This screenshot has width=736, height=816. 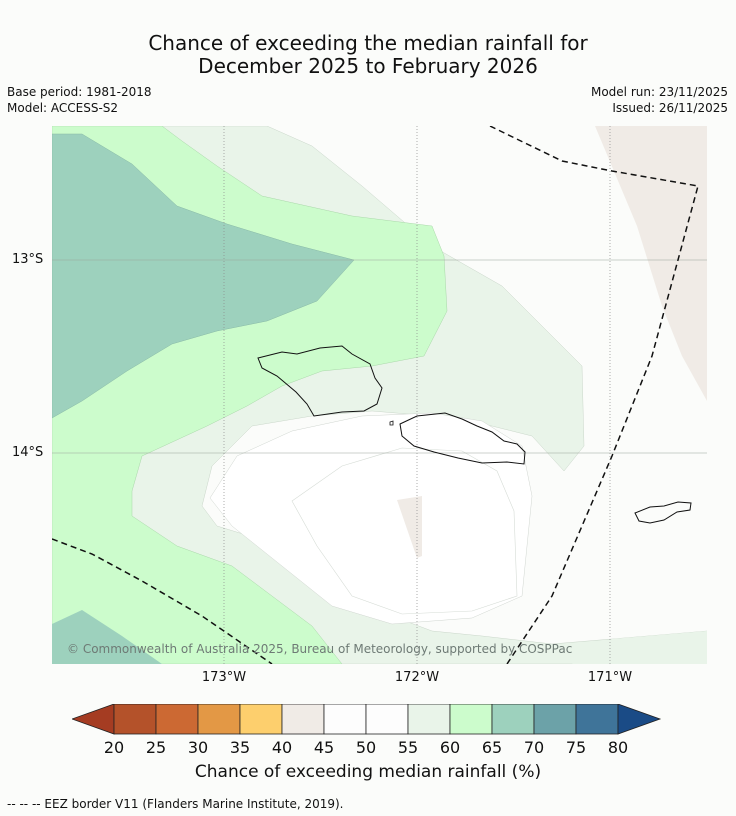 What do you see at coordinates (366, 747) in the screenshot?
I see `colorbar-tick-label: 50` at bounding box center [366, 747].